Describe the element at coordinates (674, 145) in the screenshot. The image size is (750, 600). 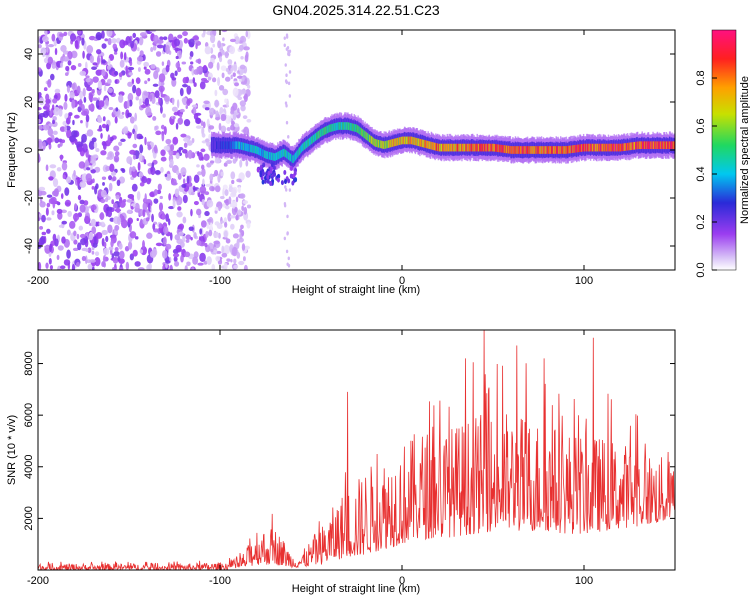
I see `signal-core` at that location.